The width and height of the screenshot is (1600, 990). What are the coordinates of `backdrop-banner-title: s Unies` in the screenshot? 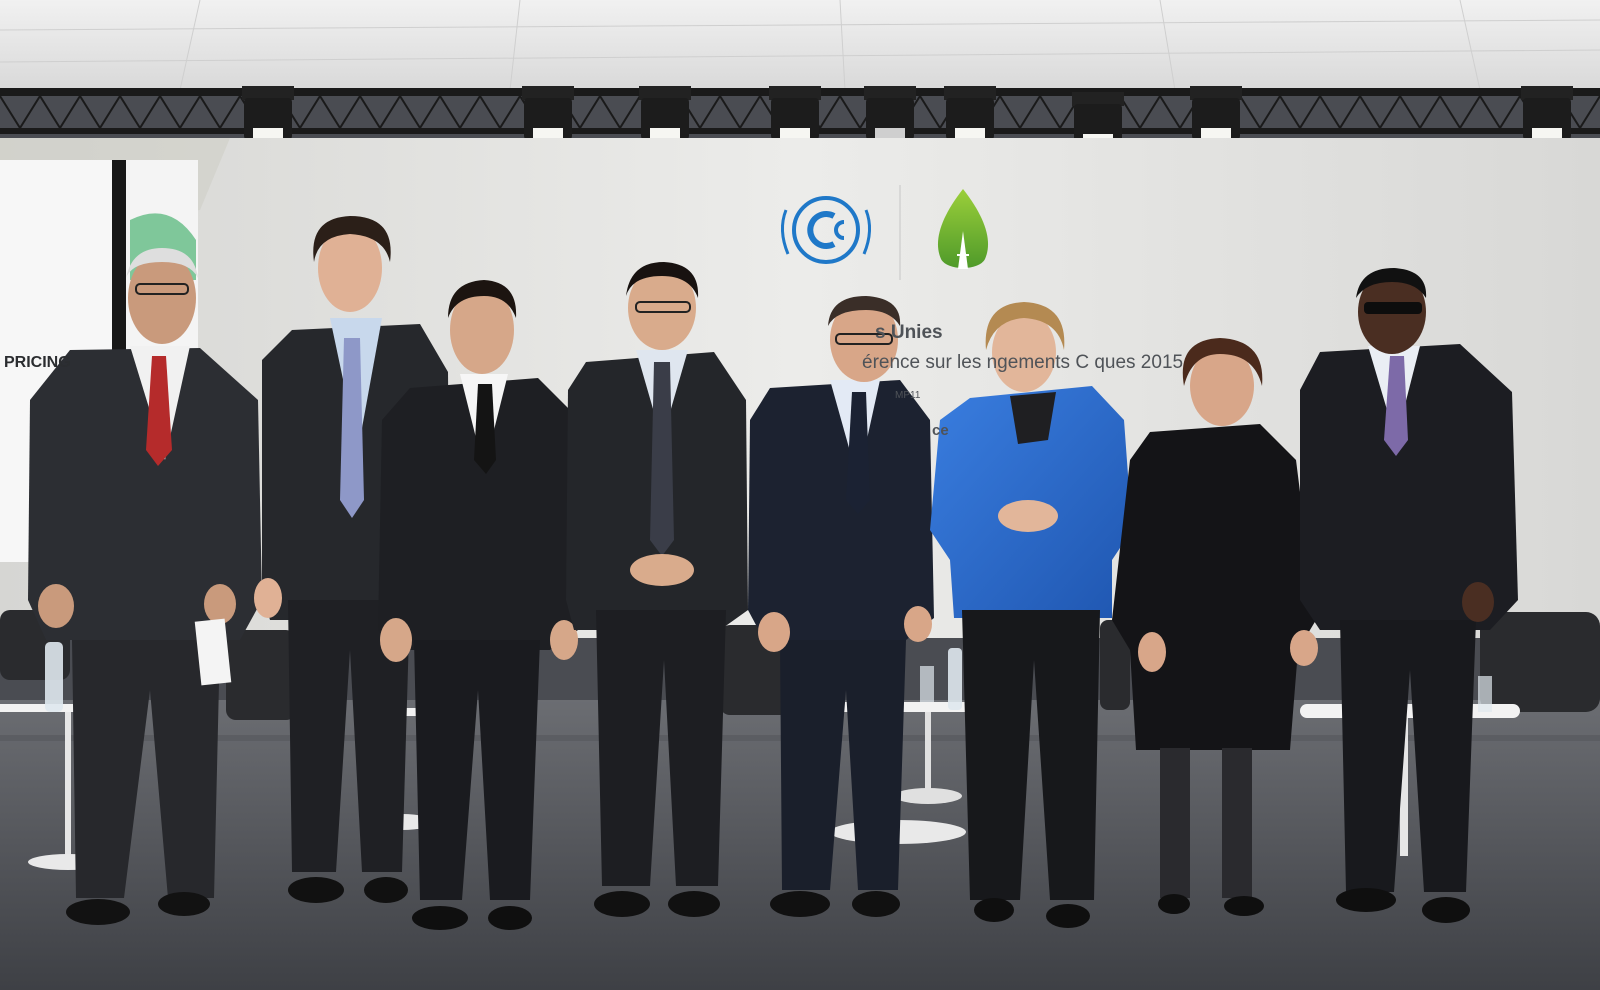 It's located at (909, 332).